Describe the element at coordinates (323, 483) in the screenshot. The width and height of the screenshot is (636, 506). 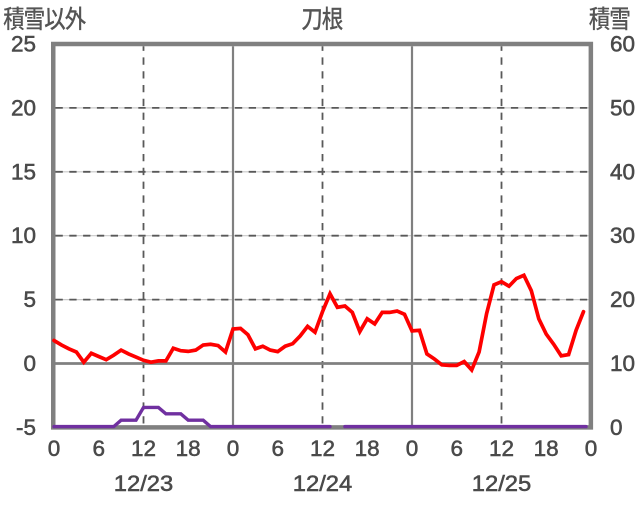
I see `svg-text: 12/24` at that location.